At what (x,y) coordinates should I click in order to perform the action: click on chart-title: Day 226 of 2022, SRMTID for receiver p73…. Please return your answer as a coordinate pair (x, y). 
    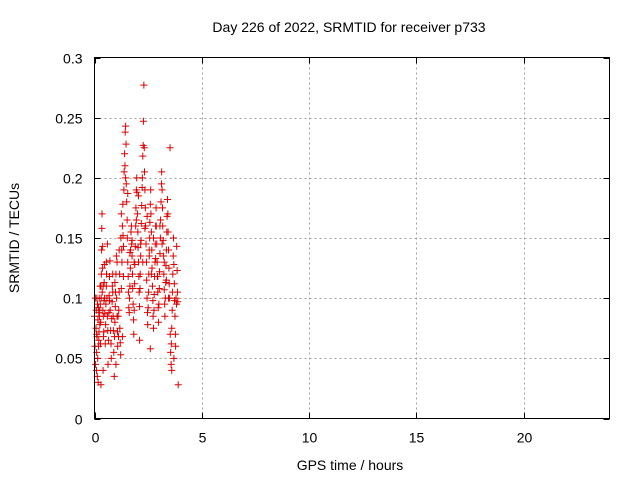
    Looking at the image, I should click on (348, 27).